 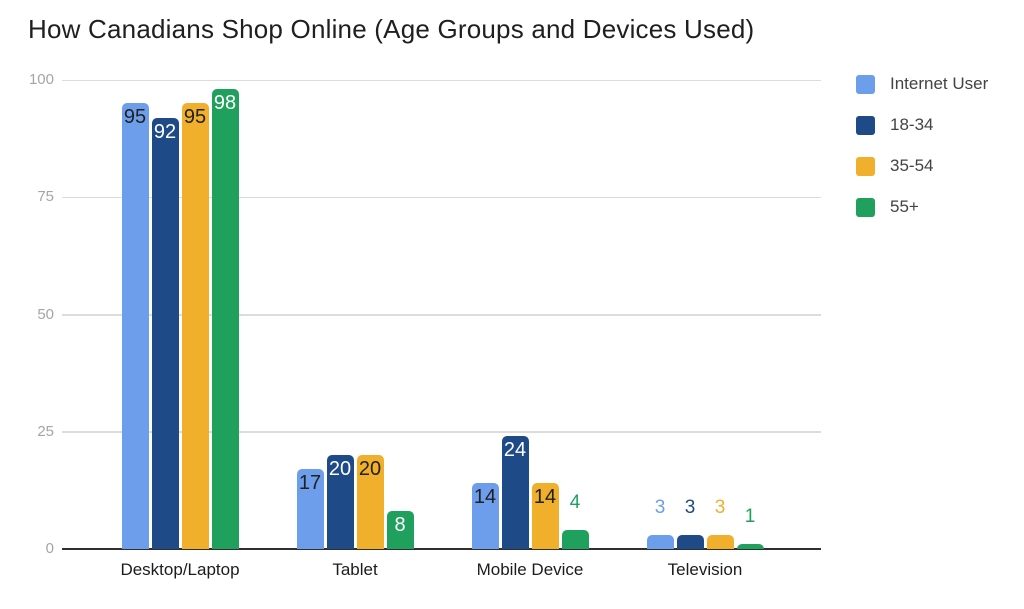 I want to click on bar: 8, so click(x=400, y=530).